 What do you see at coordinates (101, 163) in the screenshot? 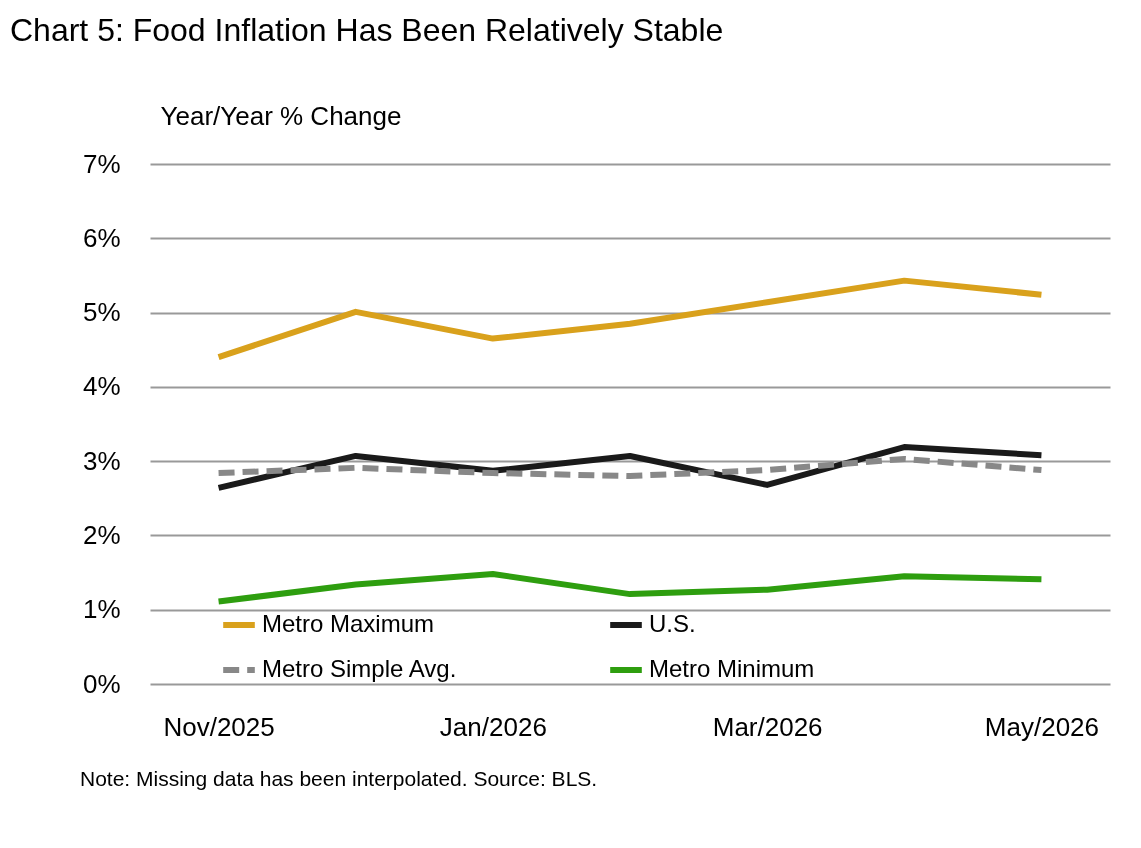
I see `y-tick-label: 7%` at bounding box center [101, 163].